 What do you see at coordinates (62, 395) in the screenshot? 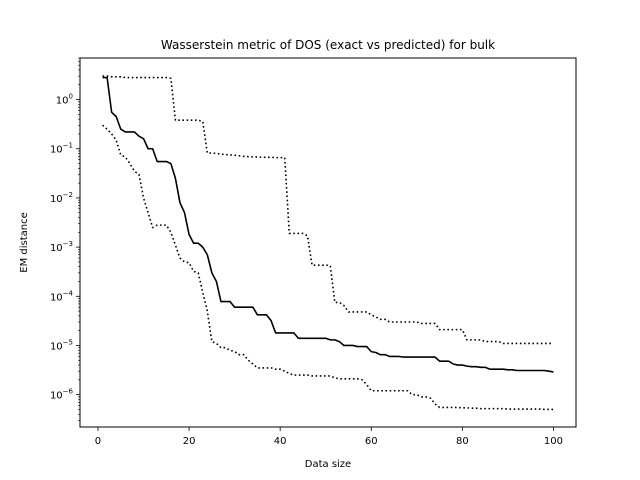
I see `y-tick-label: 10⁻⁶` at bounding box center [62, 395].